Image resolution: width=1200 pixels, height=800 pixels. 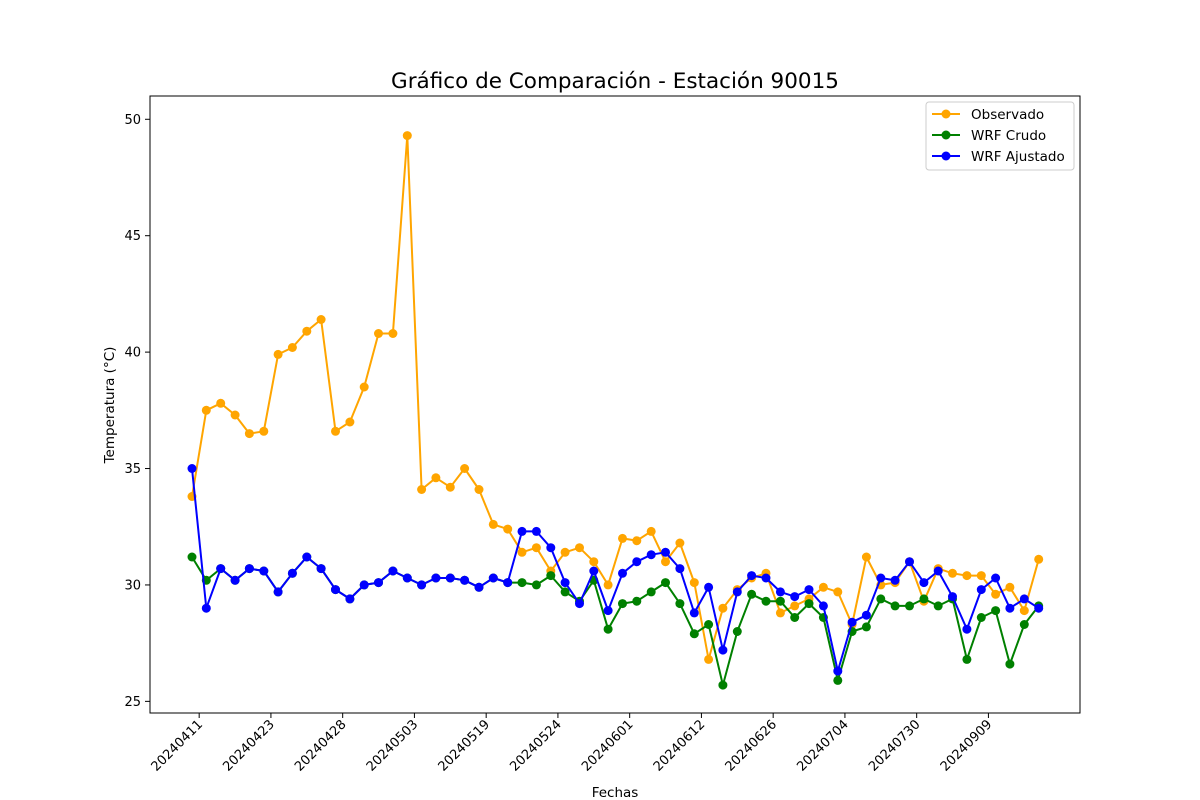 I want to click on chart-title: Gráfico de Comparación - Estación 90015, so click(x=615, y=81).